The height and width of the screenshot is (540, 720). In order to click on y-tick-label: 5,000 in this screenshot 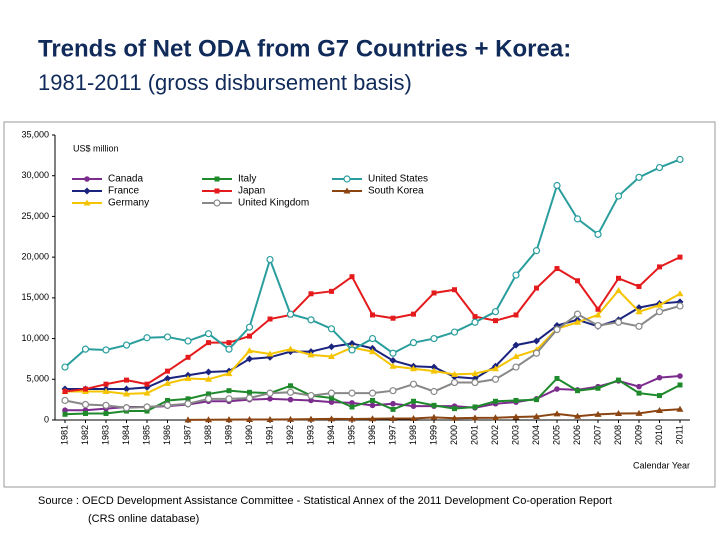, I will do `click(37, 379)`.